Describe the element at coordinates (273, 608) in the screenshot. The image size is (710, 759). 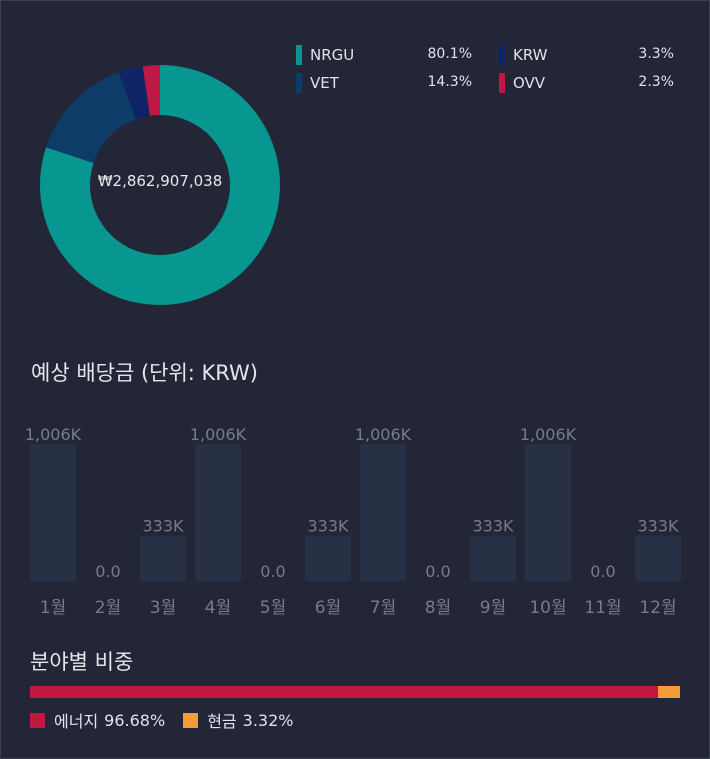
I see `x-tick-label: 5월` at that location.